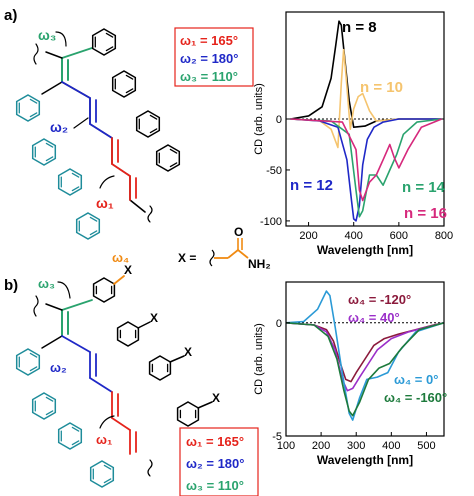  Describe the element at coordinates (399, 236) in the screenshot. I see `charta-xtick-label-2: 600` at that location.